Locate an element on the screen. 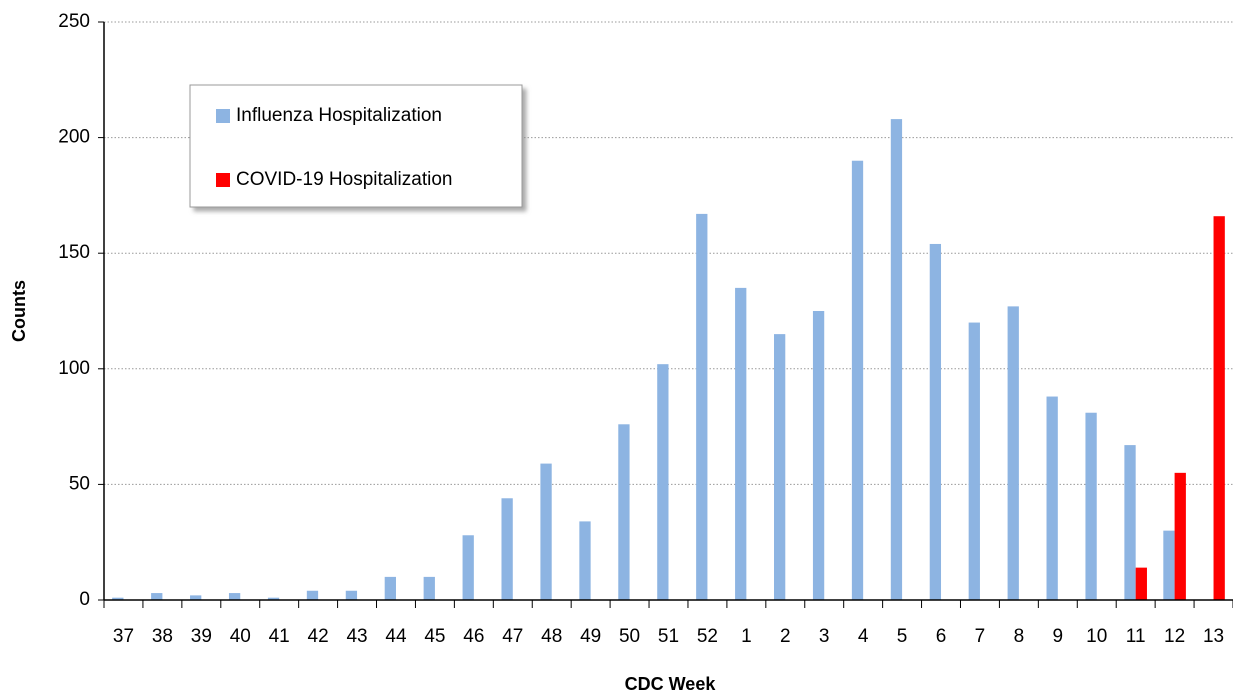  x-tick-label: 49 is located at coordinates (590, 636).